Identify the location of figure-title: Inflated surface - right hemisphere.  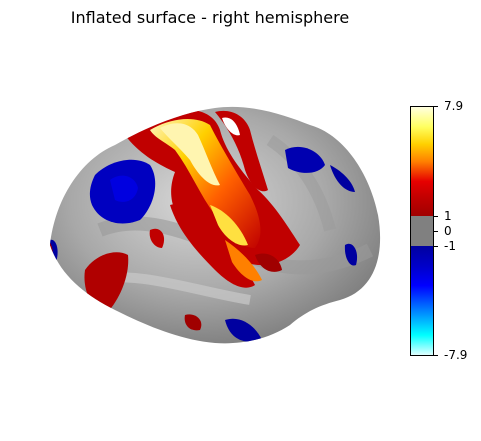
(210, 17).